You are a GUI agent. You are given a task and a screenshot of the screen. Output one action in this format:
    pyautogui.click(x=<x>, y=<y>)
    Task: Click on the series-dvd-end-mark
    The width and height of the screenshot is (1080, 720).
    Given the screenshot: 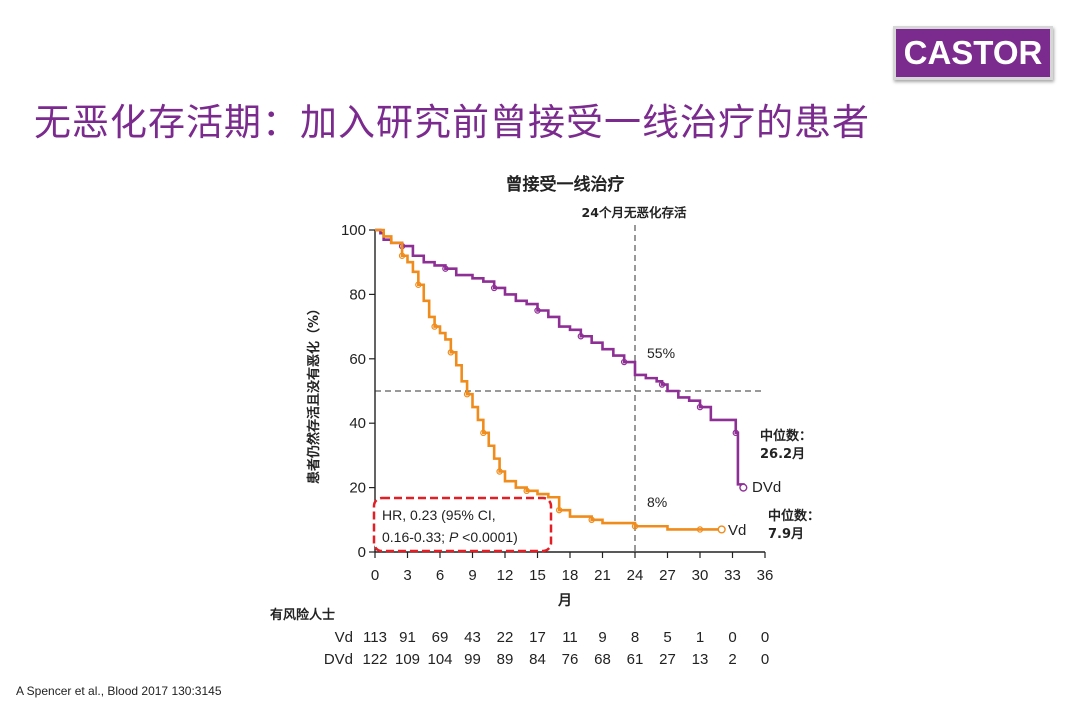 What is the action you would take?
    pyautogui.click(x=743, y=487)
    